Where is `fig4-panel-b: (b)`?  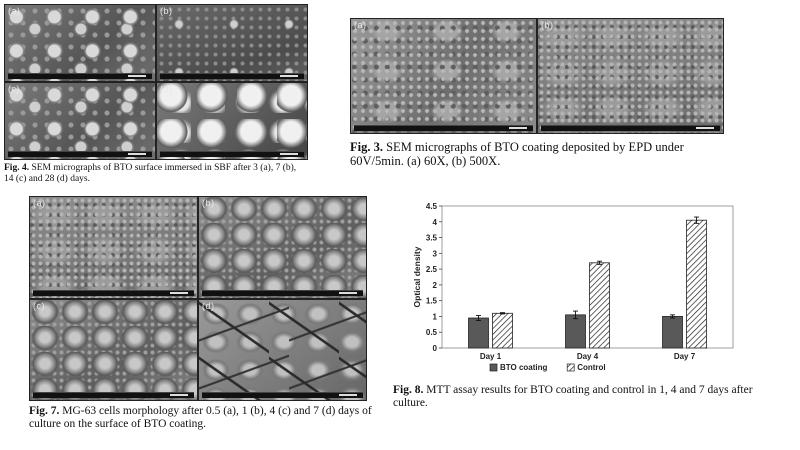 fig4-panel-b: (b) is located at coordinates (232, 43).